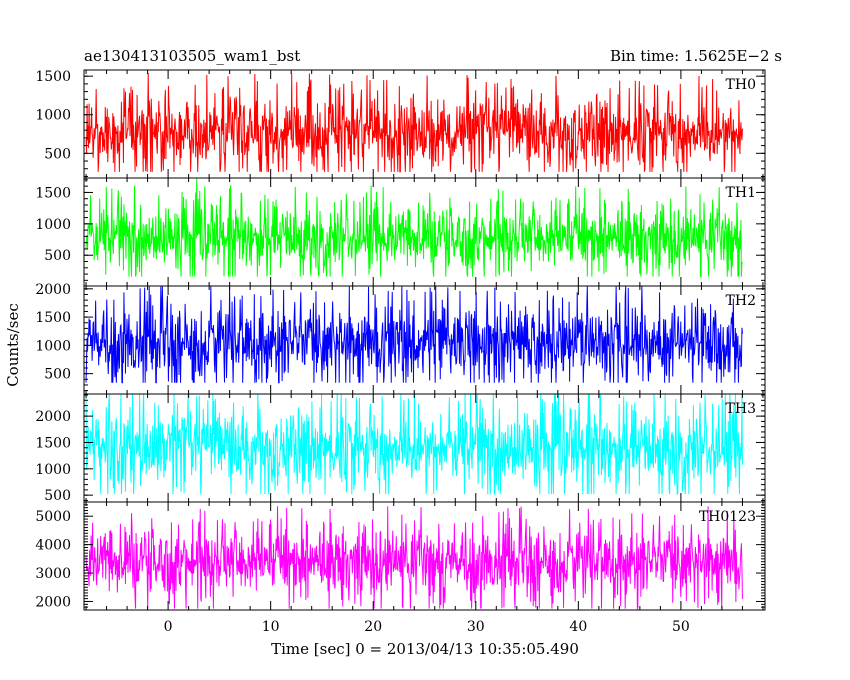 The image size is (850, 680). Describe the element at coordinates (414, 445) in the screenshot. I see `series-line-th3` at that location.